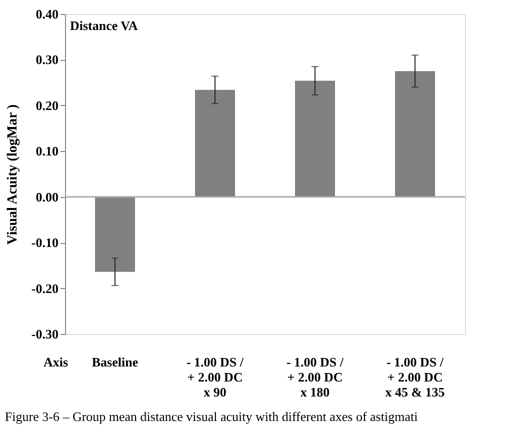  What do you see at coordinates (44, 334) in the screenshot?
I see `y-tick-label: -0.30` at bounding box center [44, 334].